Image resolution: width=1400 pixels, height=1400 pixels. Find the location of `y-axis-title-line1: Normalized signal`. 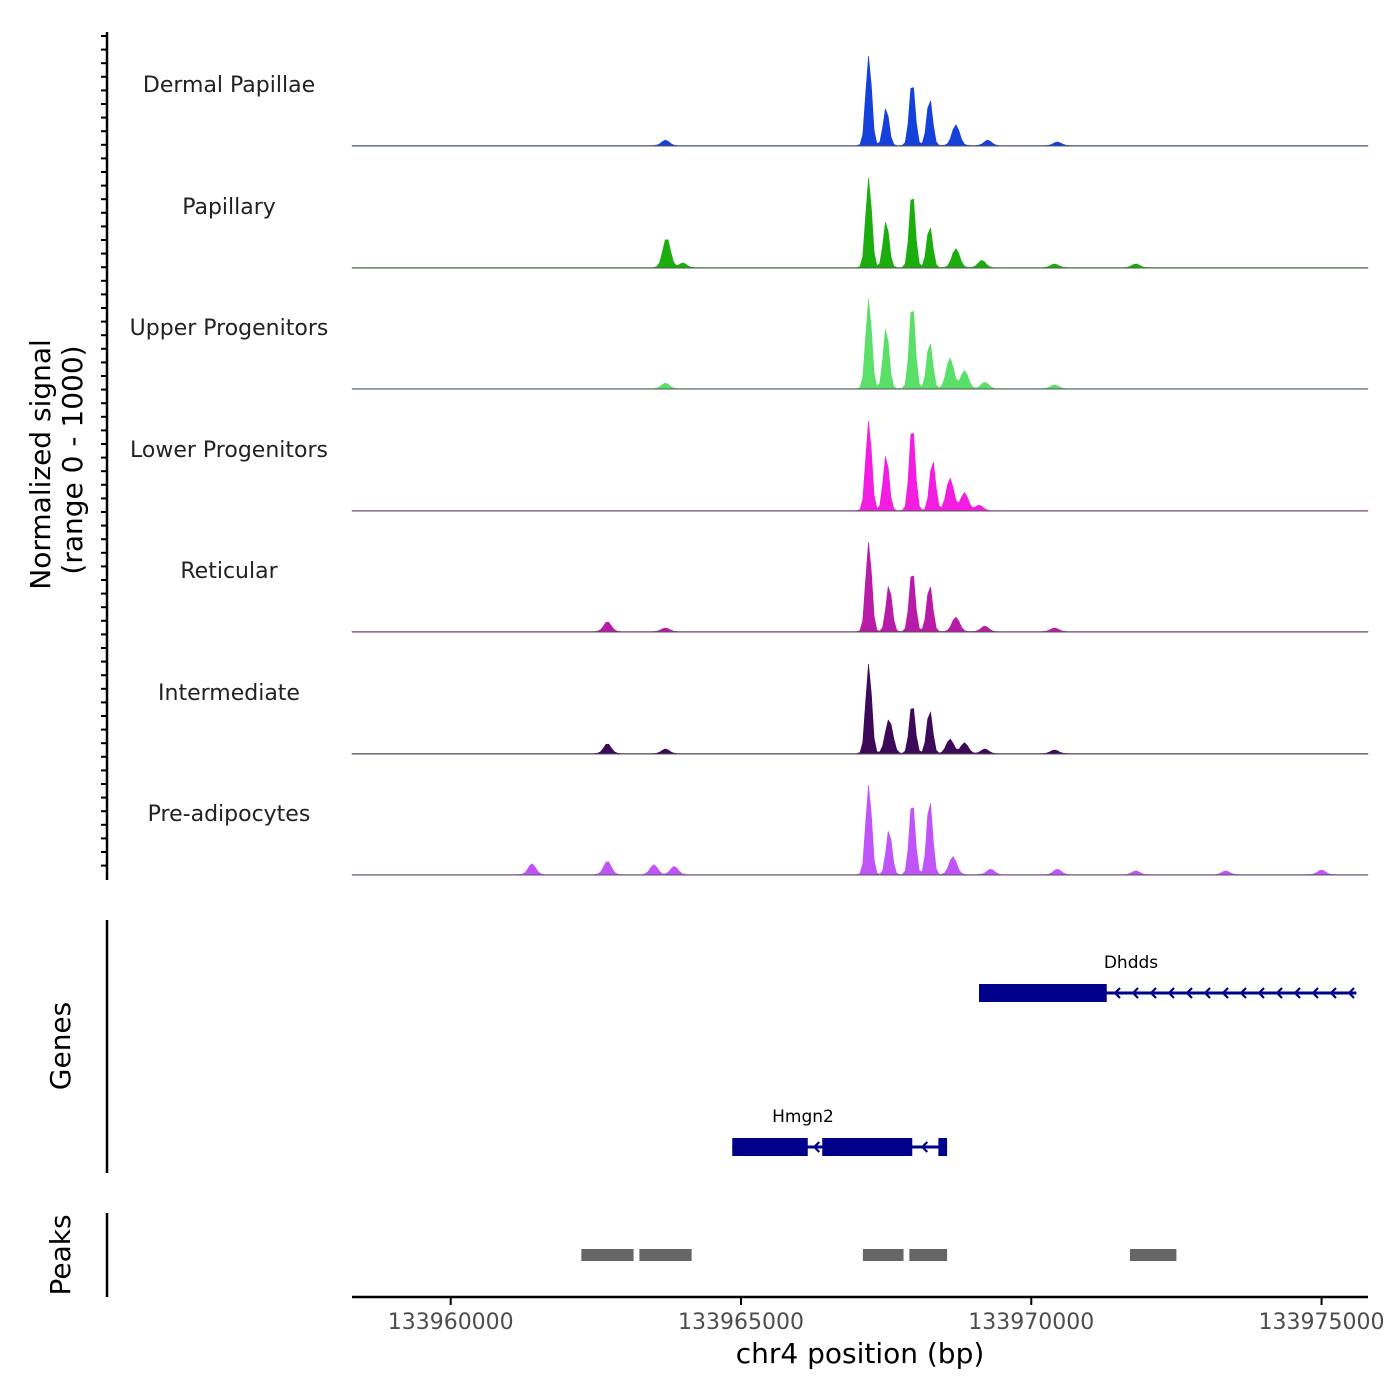

y-axis-title-line1: Normalized signal is located at coordinates (40, 464).